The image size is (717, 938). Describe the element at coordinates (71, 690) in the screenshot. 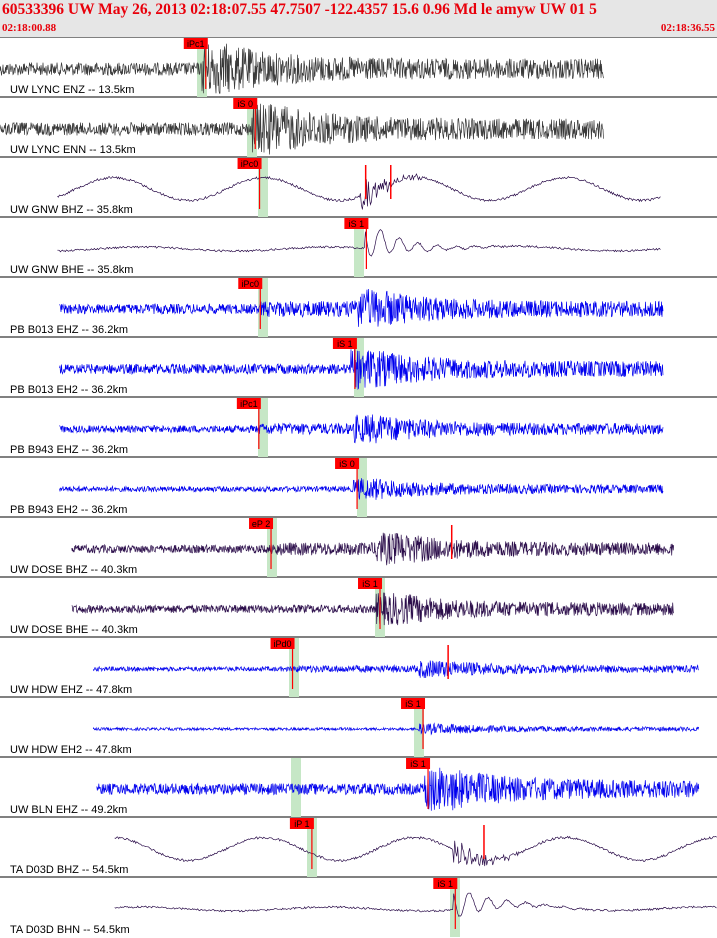

I see `station-label: UW HDW EHZ -- 47.8km` at that location.